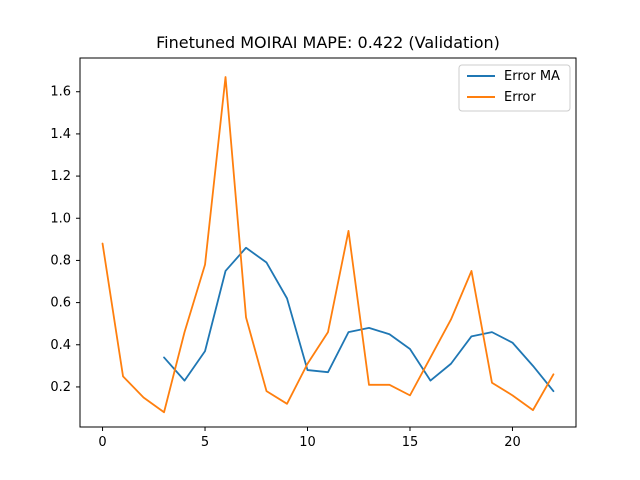  What do you see at coordinates (60, 345) in the screenshot?
I see `y-tick-label: 0.4` at bounding box center [60, 345].